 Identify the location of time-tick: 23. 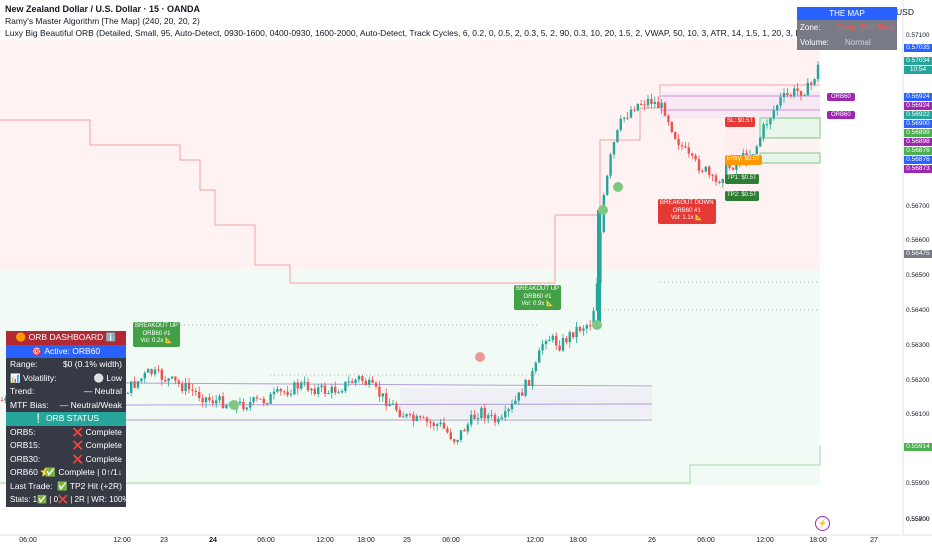
(164, 540).